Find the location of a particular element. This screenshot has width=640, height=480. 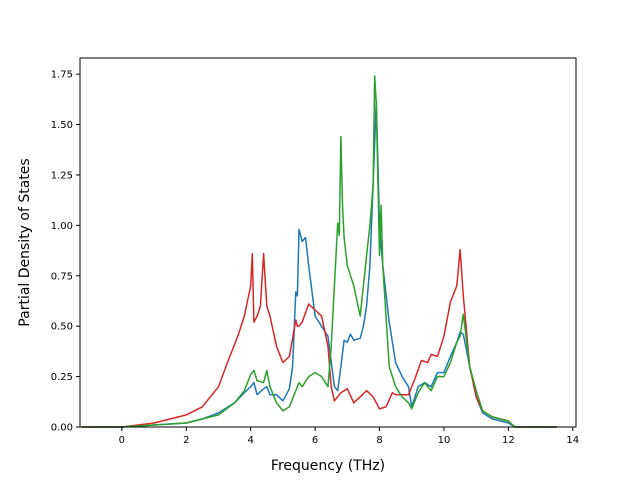

y-tick-label: 1.00 is located at coordinates (62, 226).